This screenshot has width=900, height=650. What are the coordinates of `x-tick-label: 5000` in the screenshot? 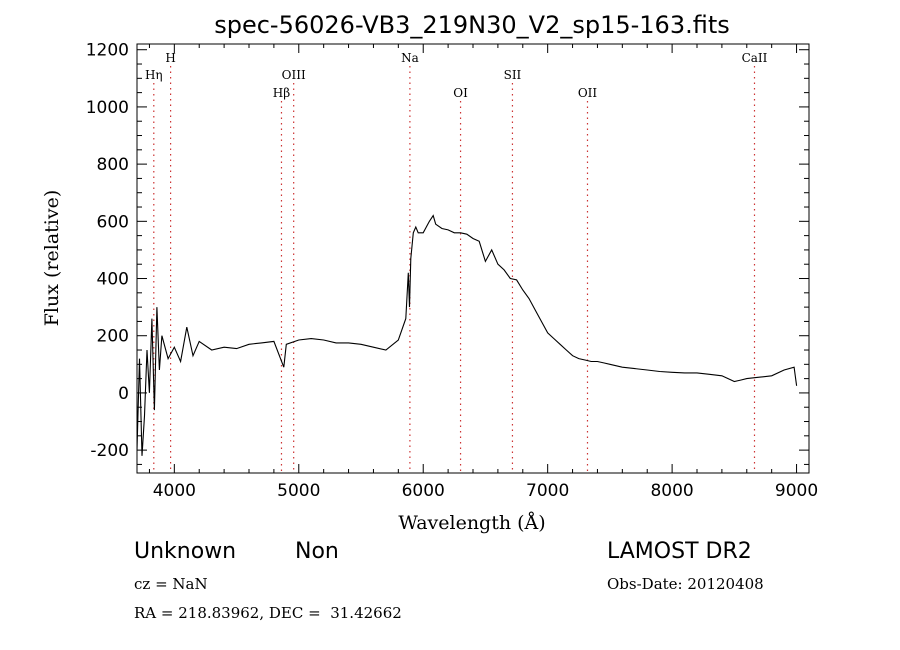 It's located at (298, 491).